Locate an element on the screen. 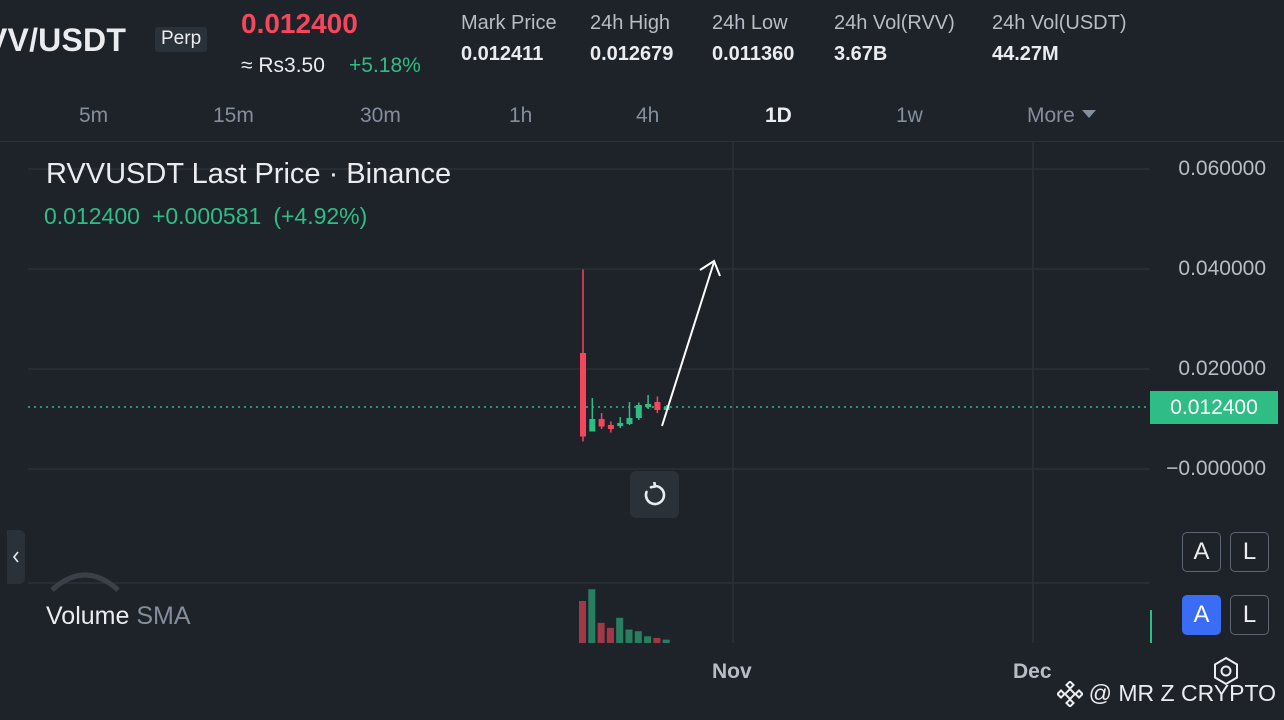 This screenshot has width=1284, height=720. stat-label: 24h Vol(USDT) is located at coordinates (1059, 23).